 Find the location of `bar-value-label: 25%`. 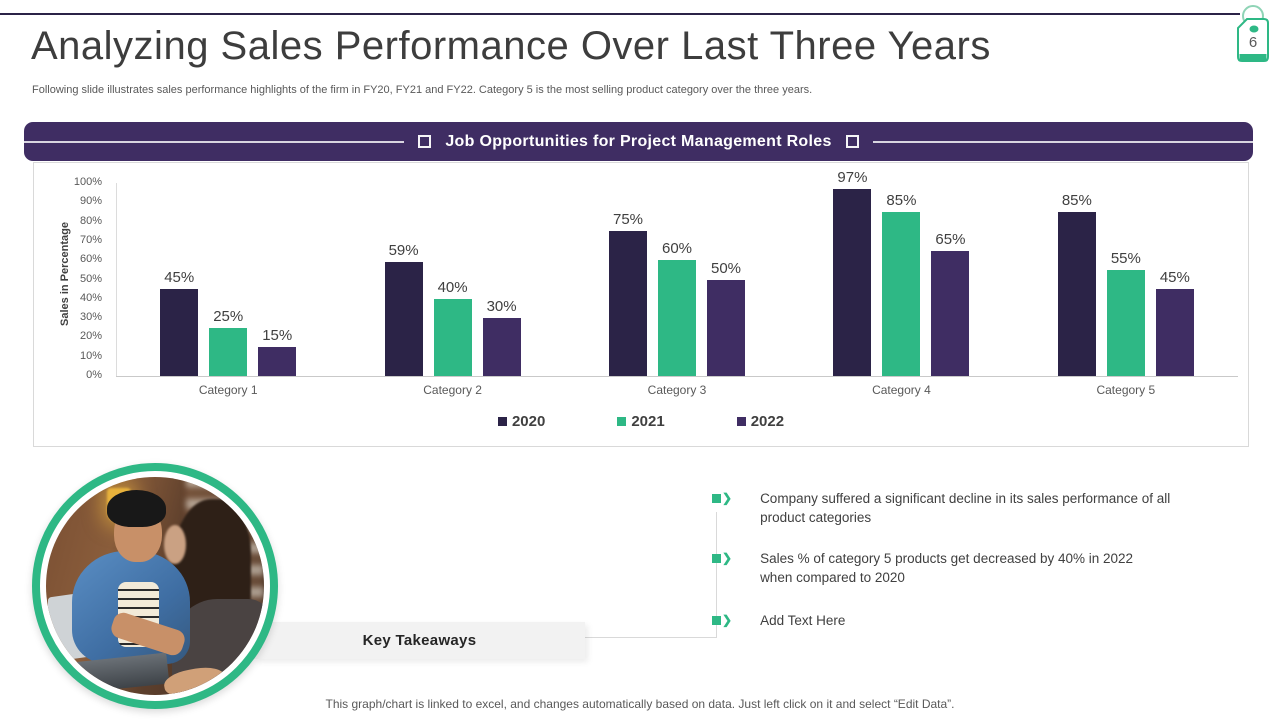

bar-value-label: 25% is located at coordinates (228, 316).